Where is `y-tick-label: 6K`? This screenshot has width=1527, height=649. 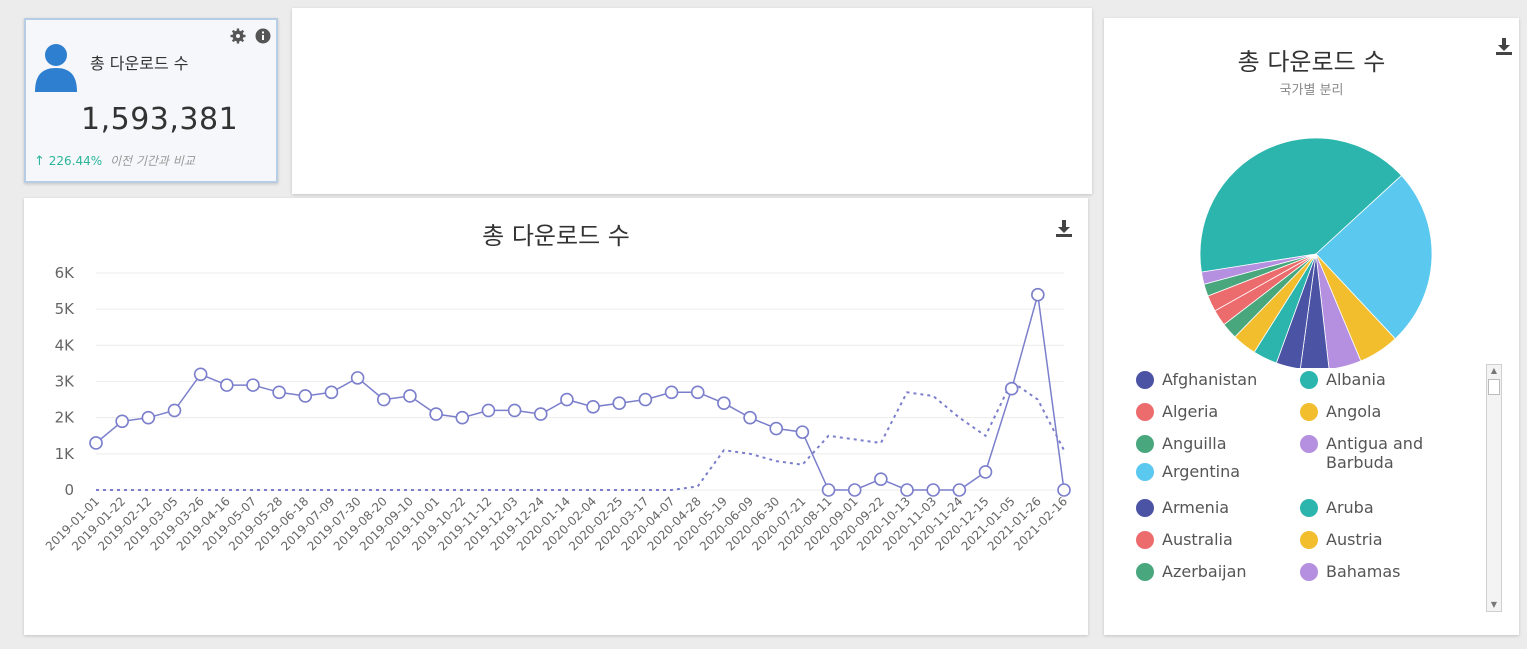 y-tick-label: 6K is located at coordinates (65, 273).